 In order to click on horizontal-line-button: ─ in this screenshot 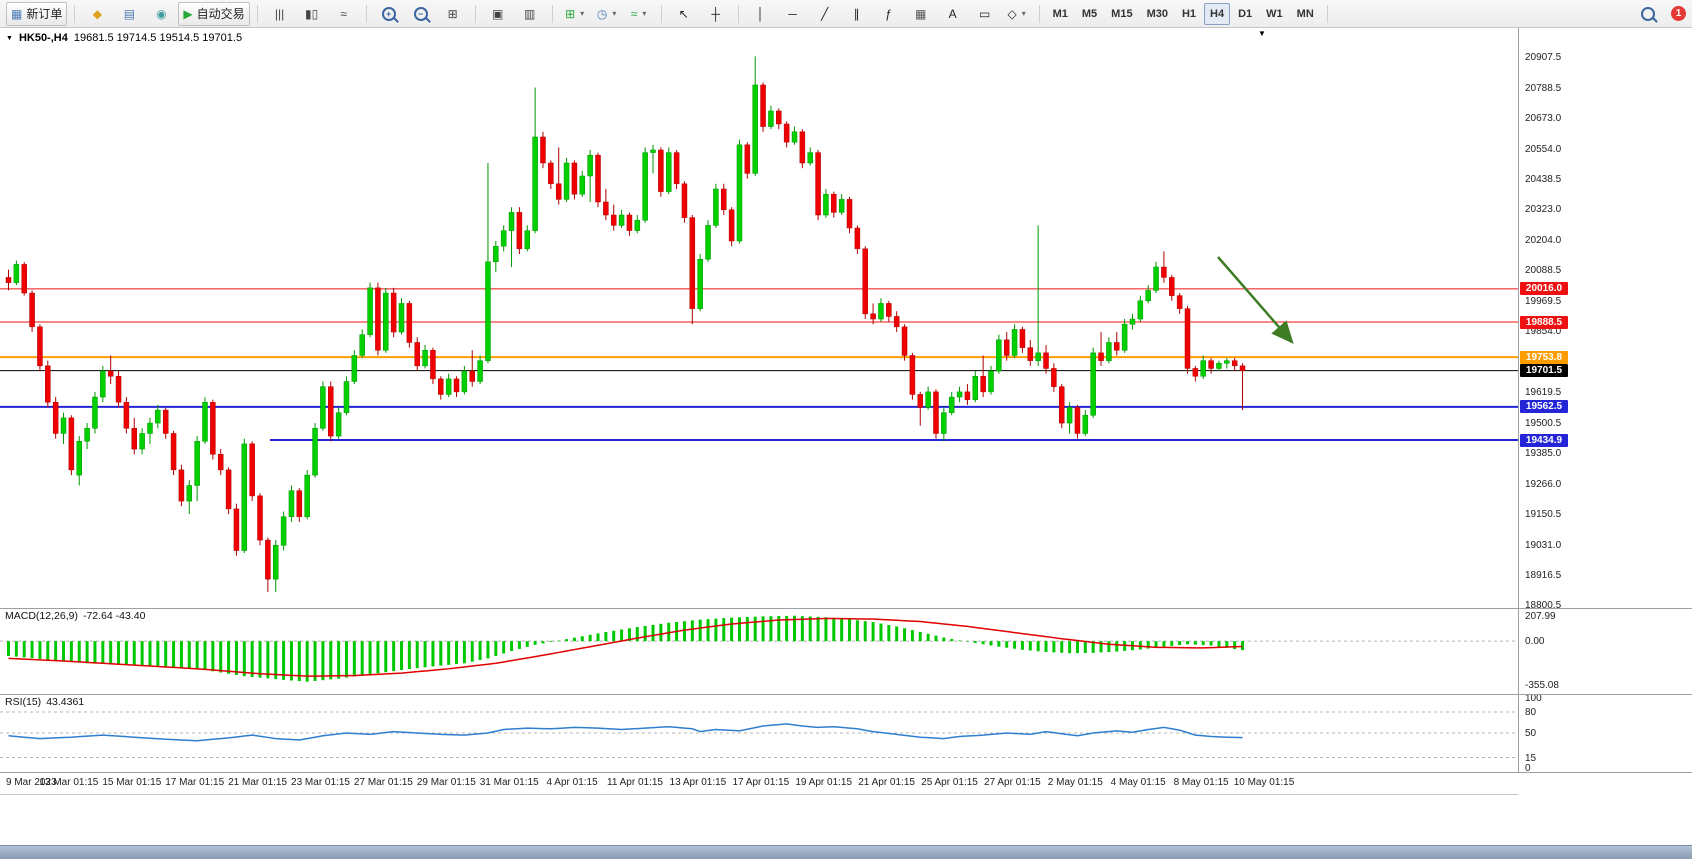, I will do `click(793, 14)`.